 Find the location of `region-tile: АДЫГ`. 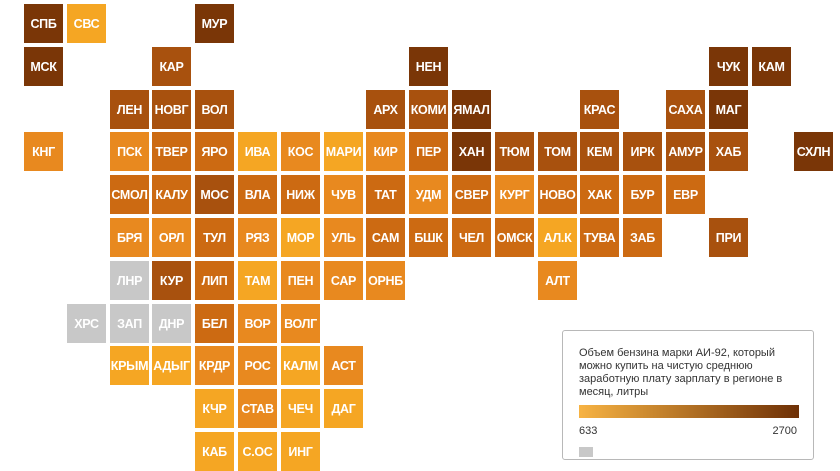

region-tile: АДЫГ is located at coordinates (171, 365).